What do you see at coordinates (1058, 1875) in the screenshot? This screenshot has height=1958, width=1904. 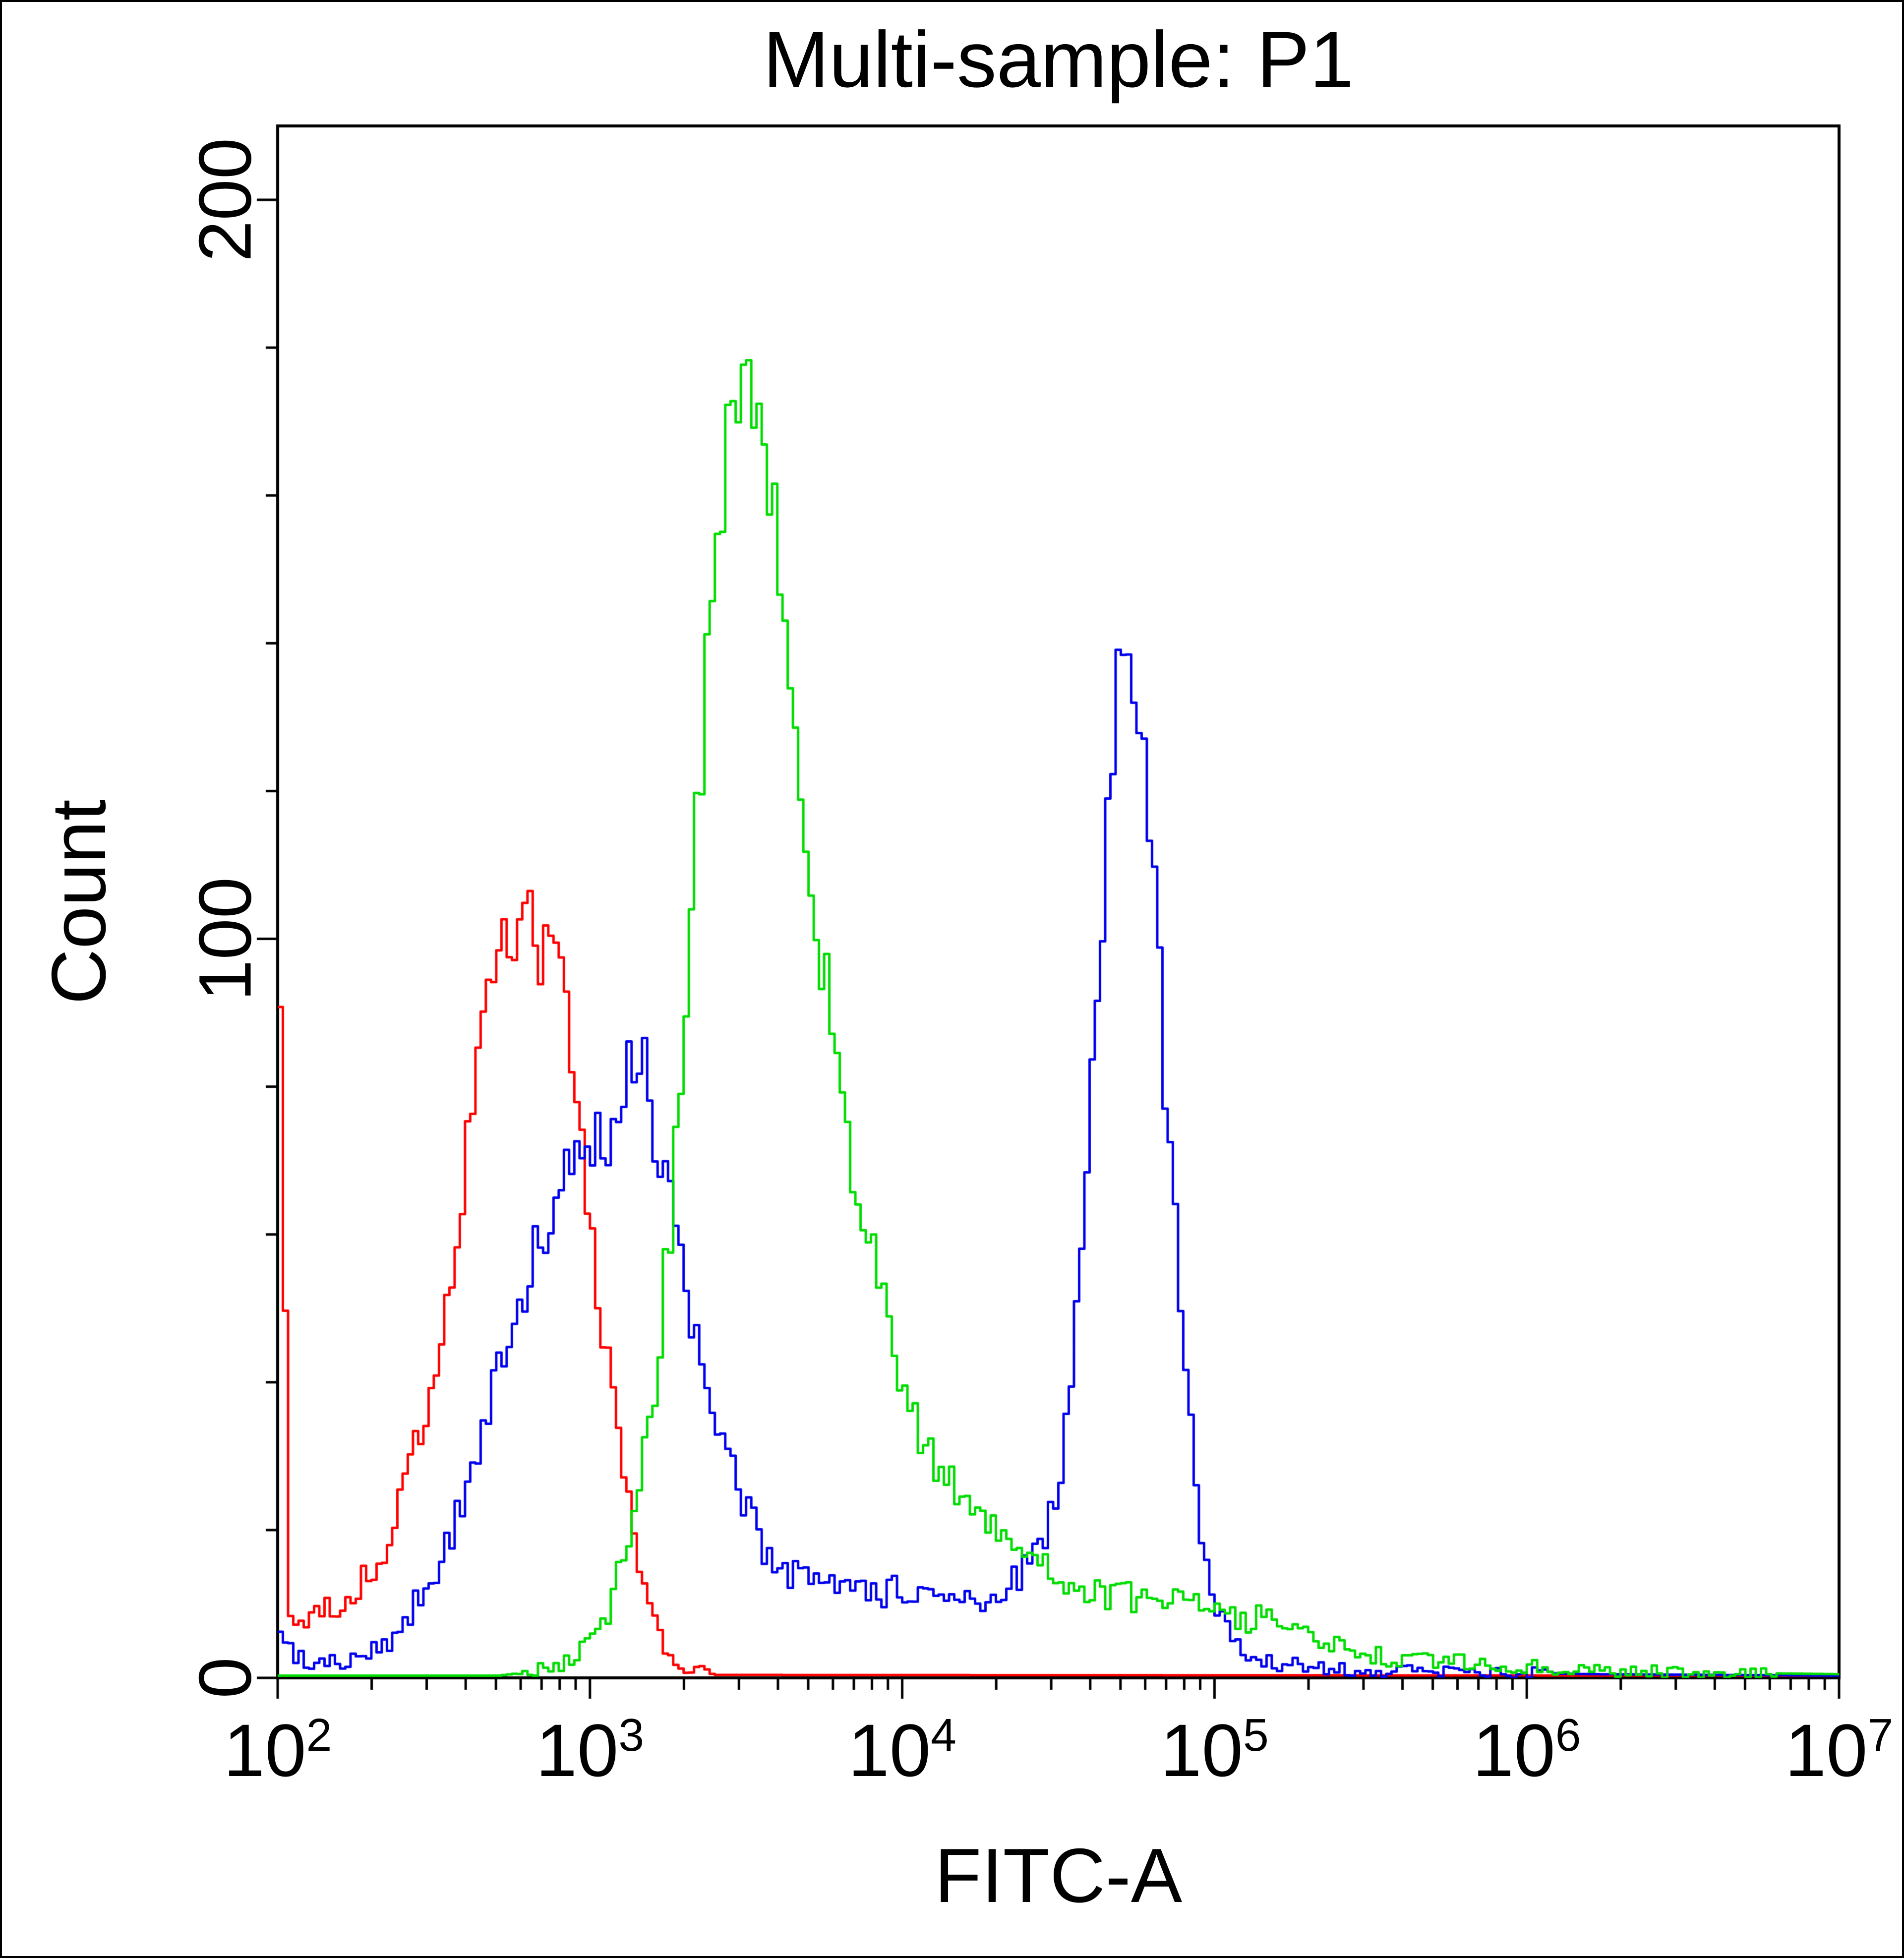 I see `x-axis-label: FITC-A` at bounding box center [1058, 1875].